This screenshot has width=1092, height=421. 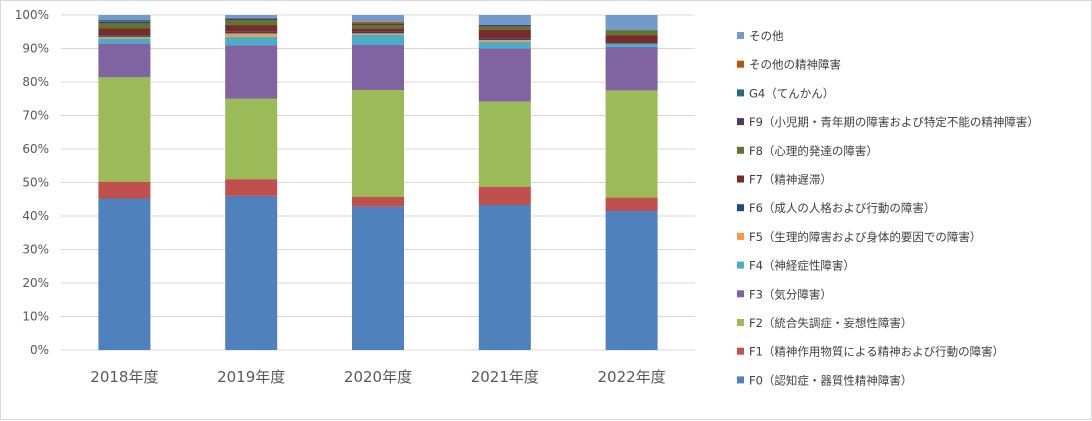 I want to click on legend-label: F6（成人の人格および行動の障害）, so click(x=842, y=208).